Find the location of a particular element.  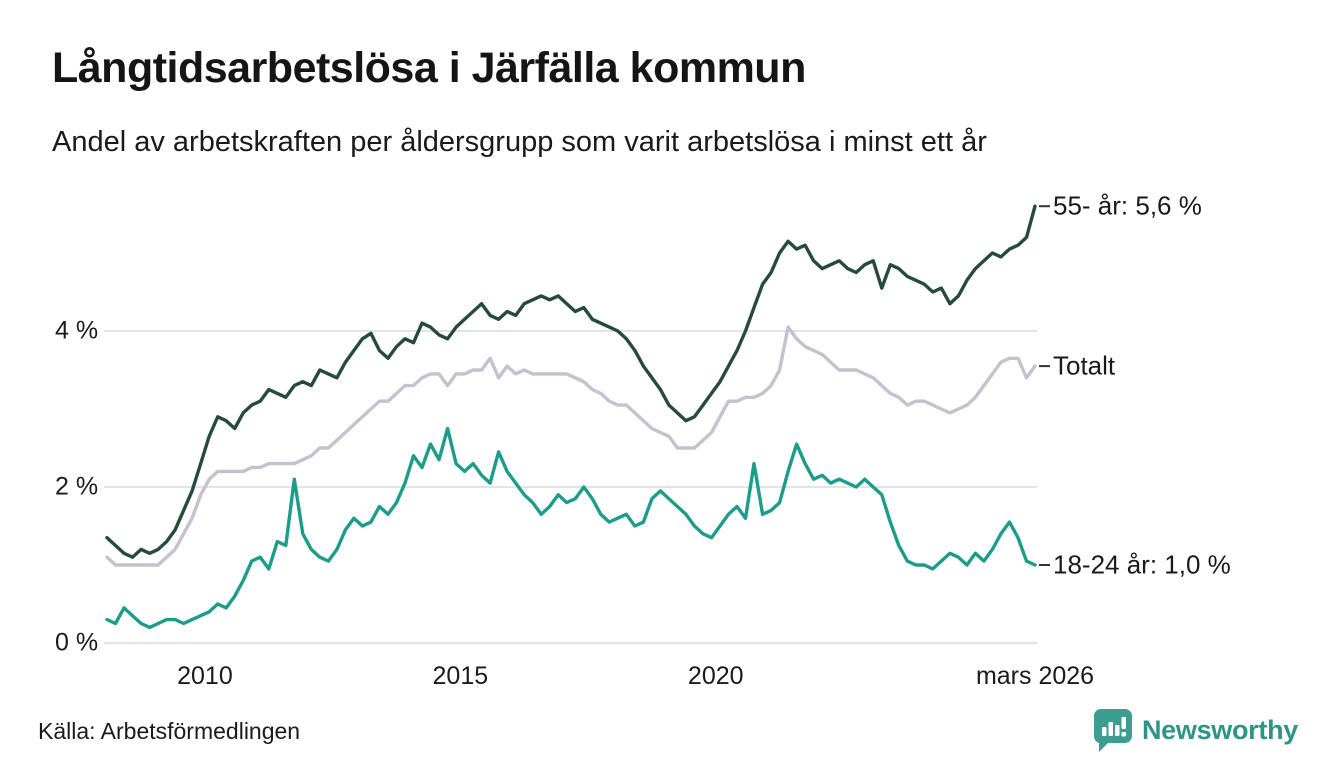

x-axis-tick-mars-2026: mars 2026 is located at coordinates (1035, 676).